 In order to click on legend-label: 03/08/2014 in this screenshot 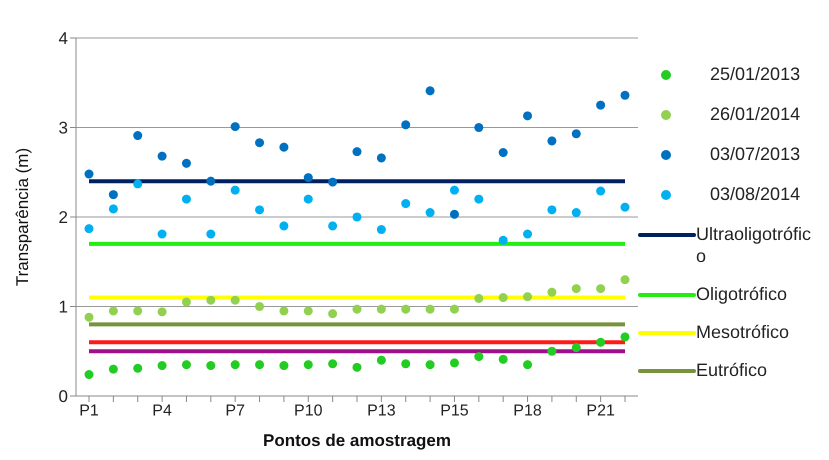, I will do `click(754, 194)`.